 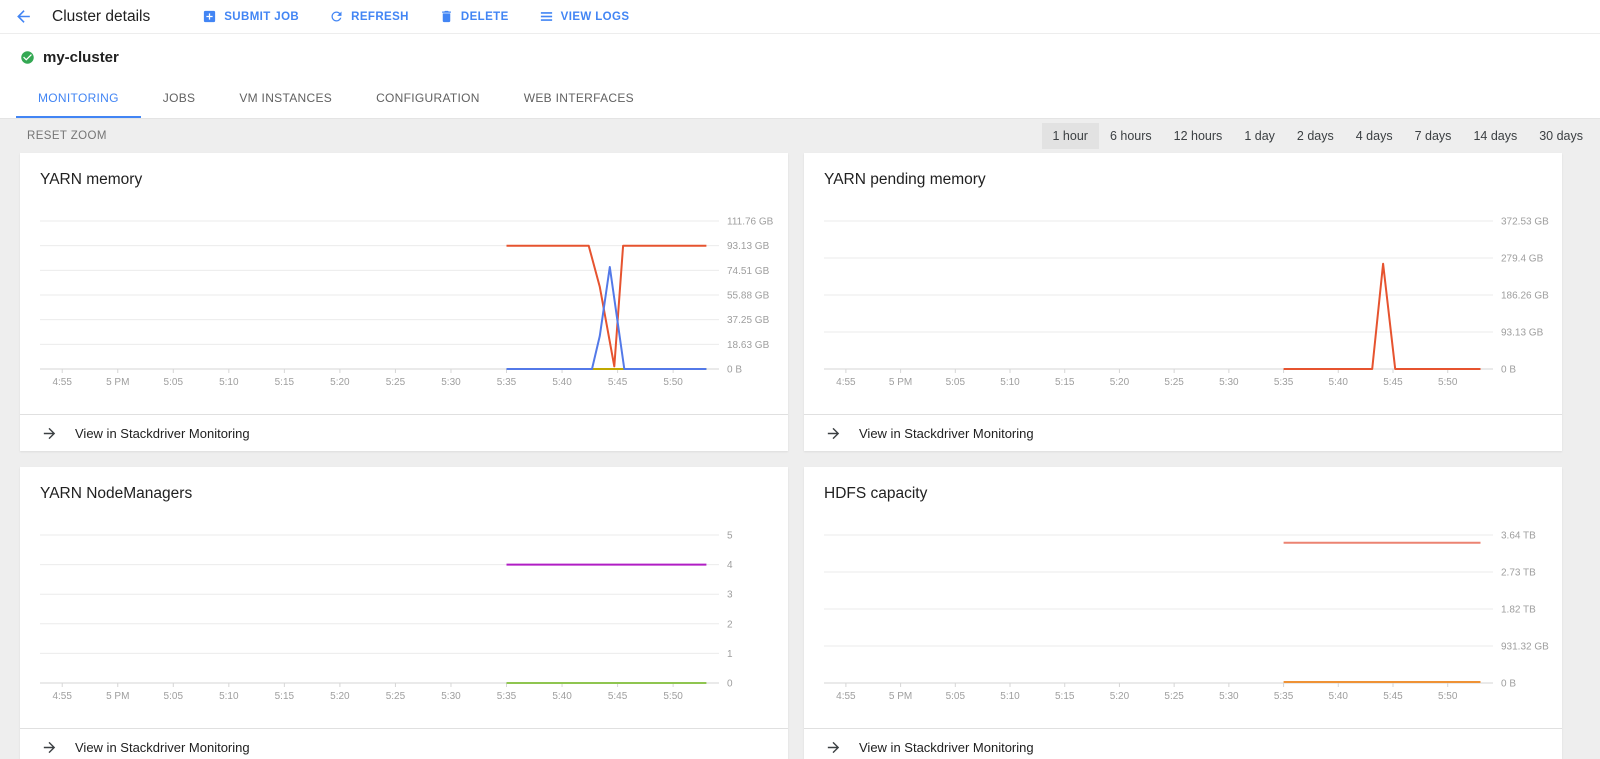 I want to click on svg-text: 4, so click(x=730, y=565).